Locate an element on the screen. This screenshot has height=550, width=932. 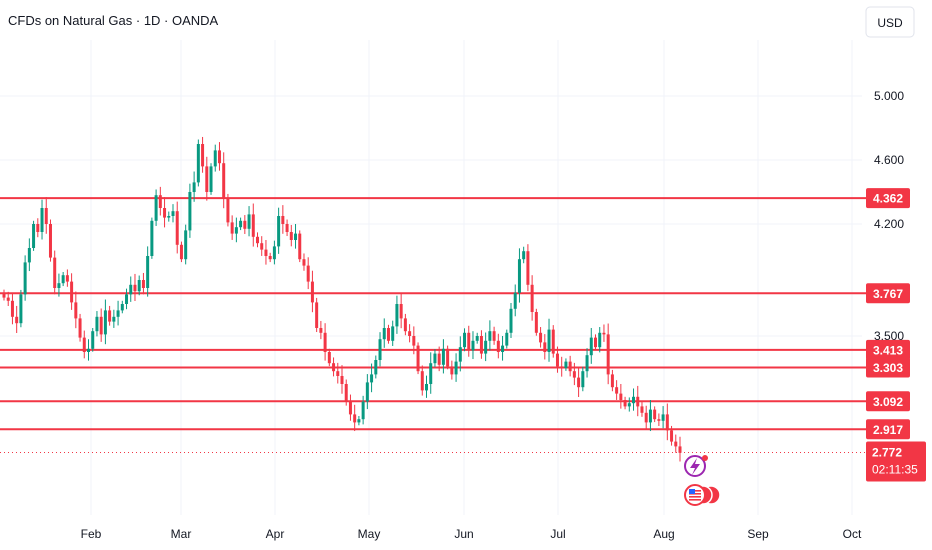
currency-button: USD is located at coordinates (890, 22).